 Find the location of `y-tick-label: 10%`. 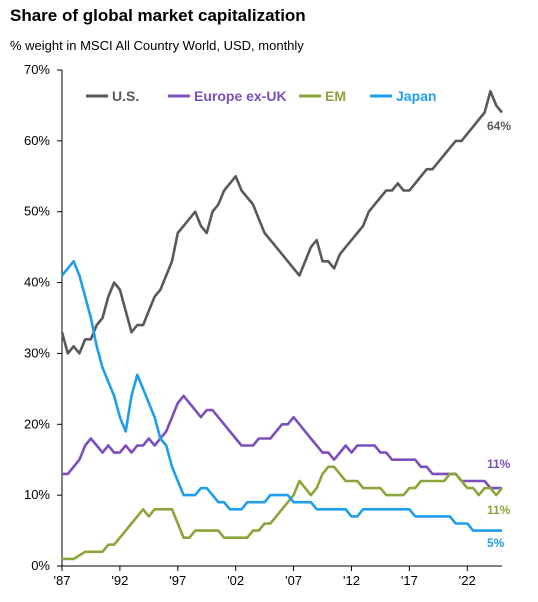

y-tick-label: 10% is located at coordinates (37, 494).